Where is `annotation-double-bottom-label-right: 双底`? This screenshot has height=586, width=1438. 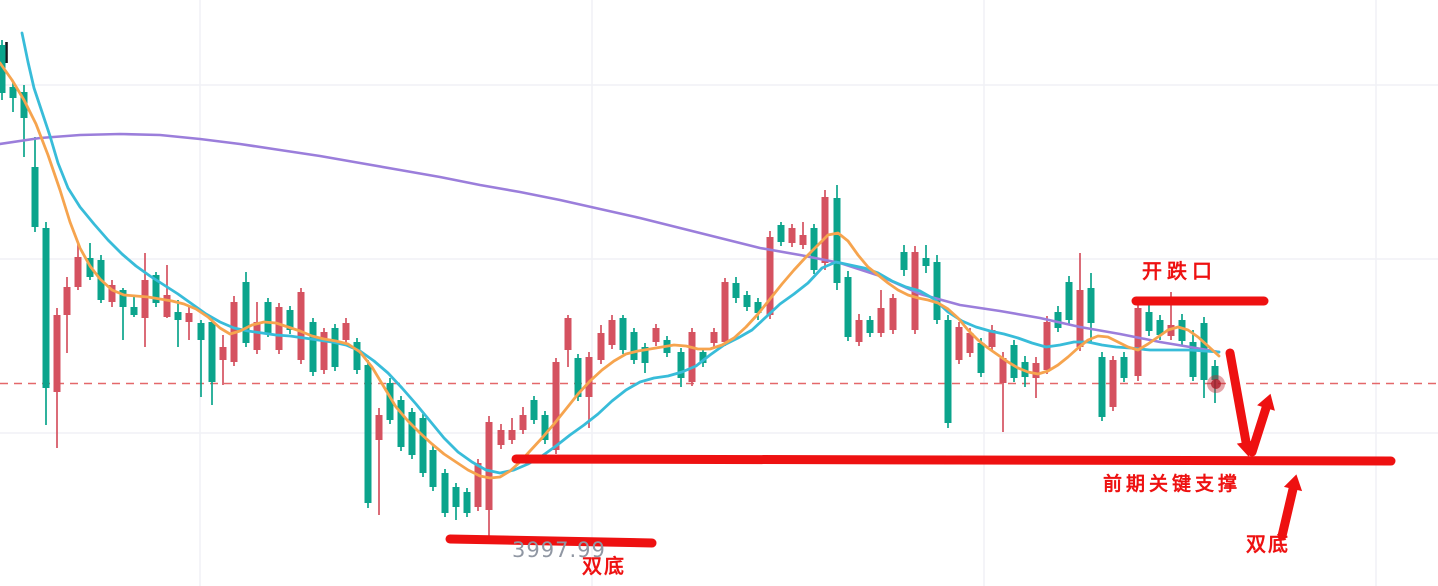 annotation-double-bottom-label-right: 双底 is located at coordinates (1268, 544).